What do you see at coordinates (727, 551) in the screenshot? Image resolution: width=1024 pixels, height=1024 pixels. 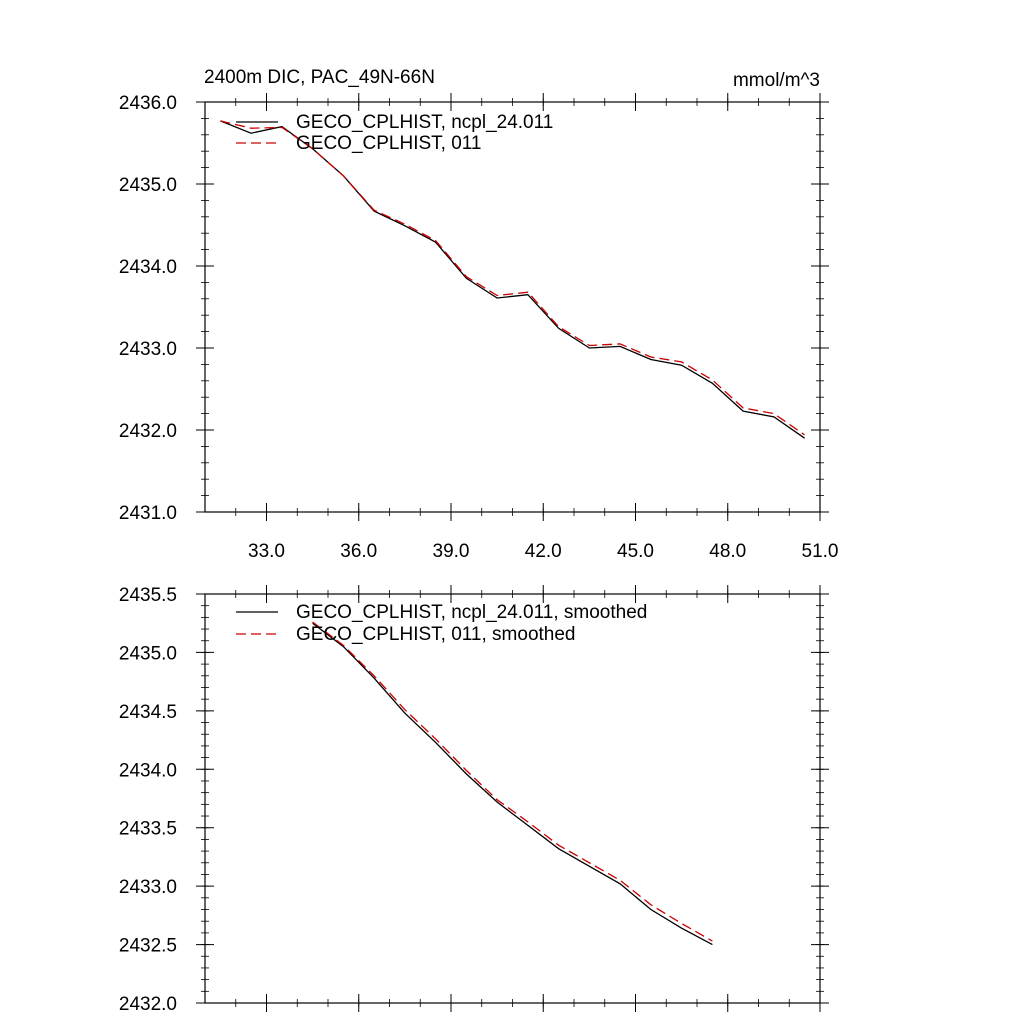 I see `x-tick-label: 48.0` at bounding box center [727, 551].